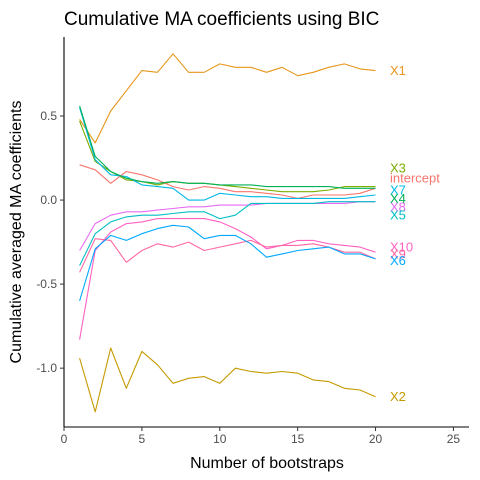 The height and width of the screenshot is (480, 480). Describe the element at coordinates (50, 242) in the screenshot. I see `y-axis-ticks: -1.0 -0.5 0.0 0.5` at that location.